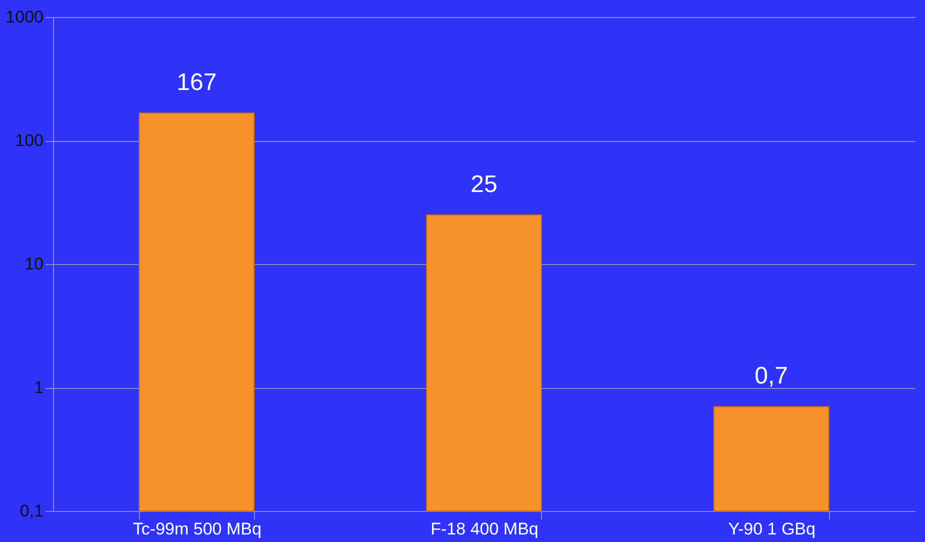 This screenshot has height=542, width=925. Describe the element at coordinates (197, 529) in the screenshot. I see `x-tick-label: Tc-99m 500 MBq` at that location.